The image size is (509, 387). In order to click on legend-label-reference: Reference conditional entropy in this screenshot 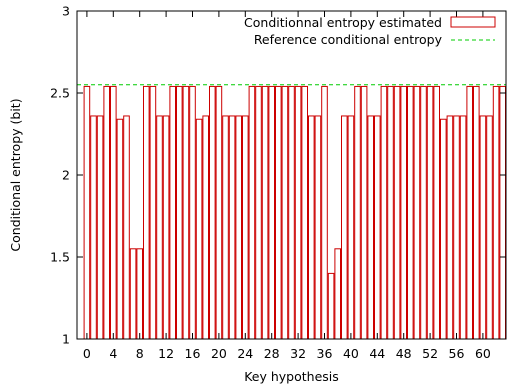, I will do `click(348, 39)`.